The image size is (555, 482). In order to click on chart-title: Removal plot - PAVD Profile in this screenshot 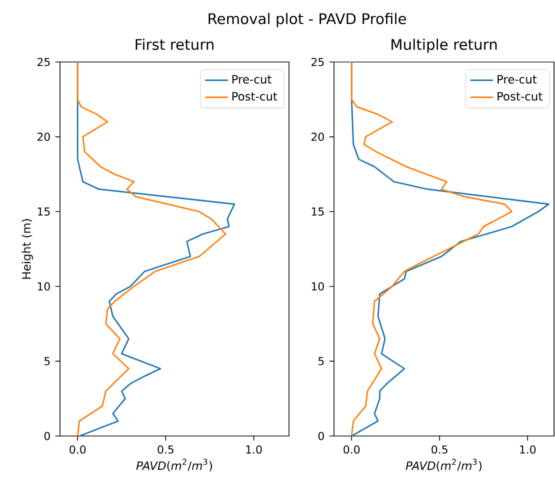, I will do `click(307, 20)`.